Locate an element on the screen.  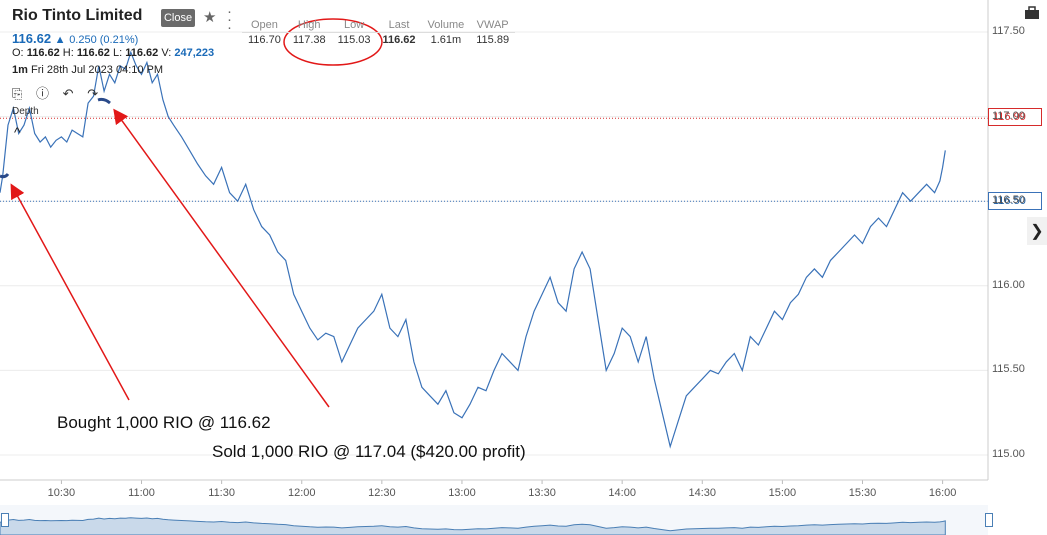
header: Rio Tinto Limited is located at coordinates (77, 16).